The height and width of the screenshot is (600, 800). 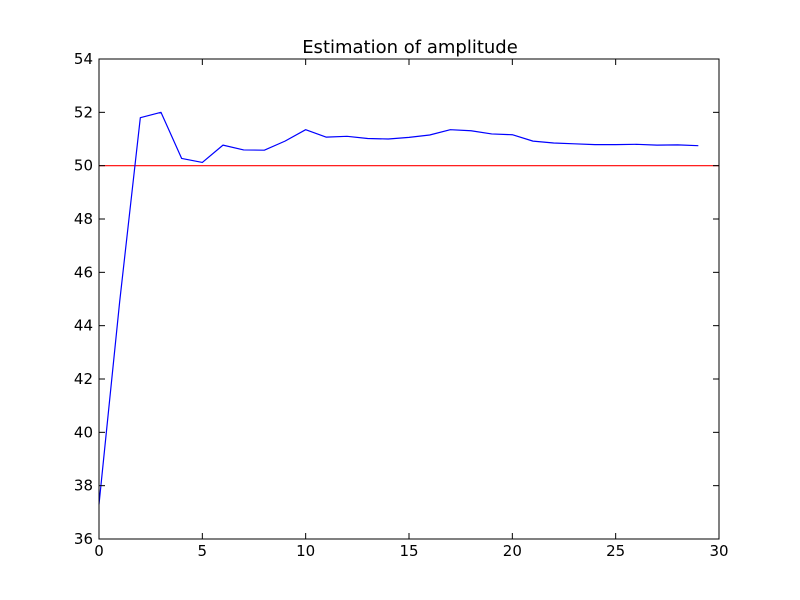 I want to click on chart-title: Estimation of amplitude, so click(x=410, y=47).